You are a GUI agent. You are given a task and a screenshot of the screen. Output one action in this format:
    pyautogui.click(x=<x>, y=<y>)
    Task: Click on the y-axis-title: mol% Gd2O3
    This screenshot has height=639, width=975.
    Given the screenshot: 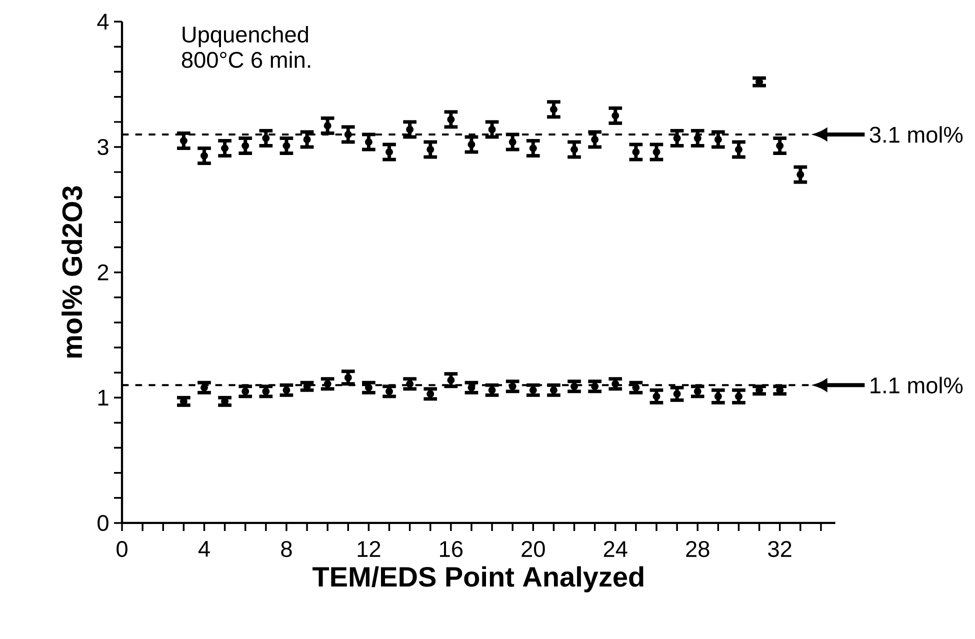 What is the action you would take?
    pyautogui.click(x=72, y=272)
    